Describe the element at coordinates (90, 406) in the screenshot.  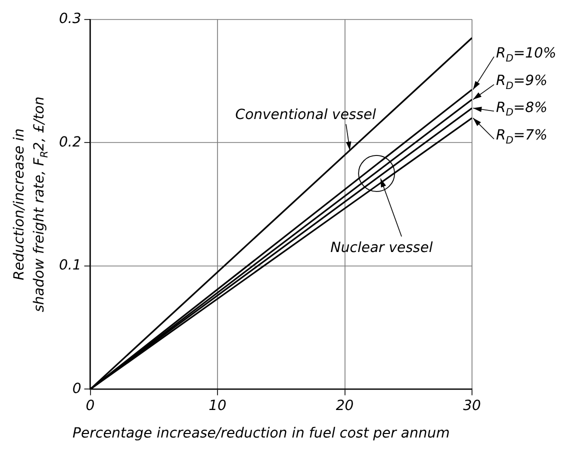
I see `x-tick-label: 0` at that location.